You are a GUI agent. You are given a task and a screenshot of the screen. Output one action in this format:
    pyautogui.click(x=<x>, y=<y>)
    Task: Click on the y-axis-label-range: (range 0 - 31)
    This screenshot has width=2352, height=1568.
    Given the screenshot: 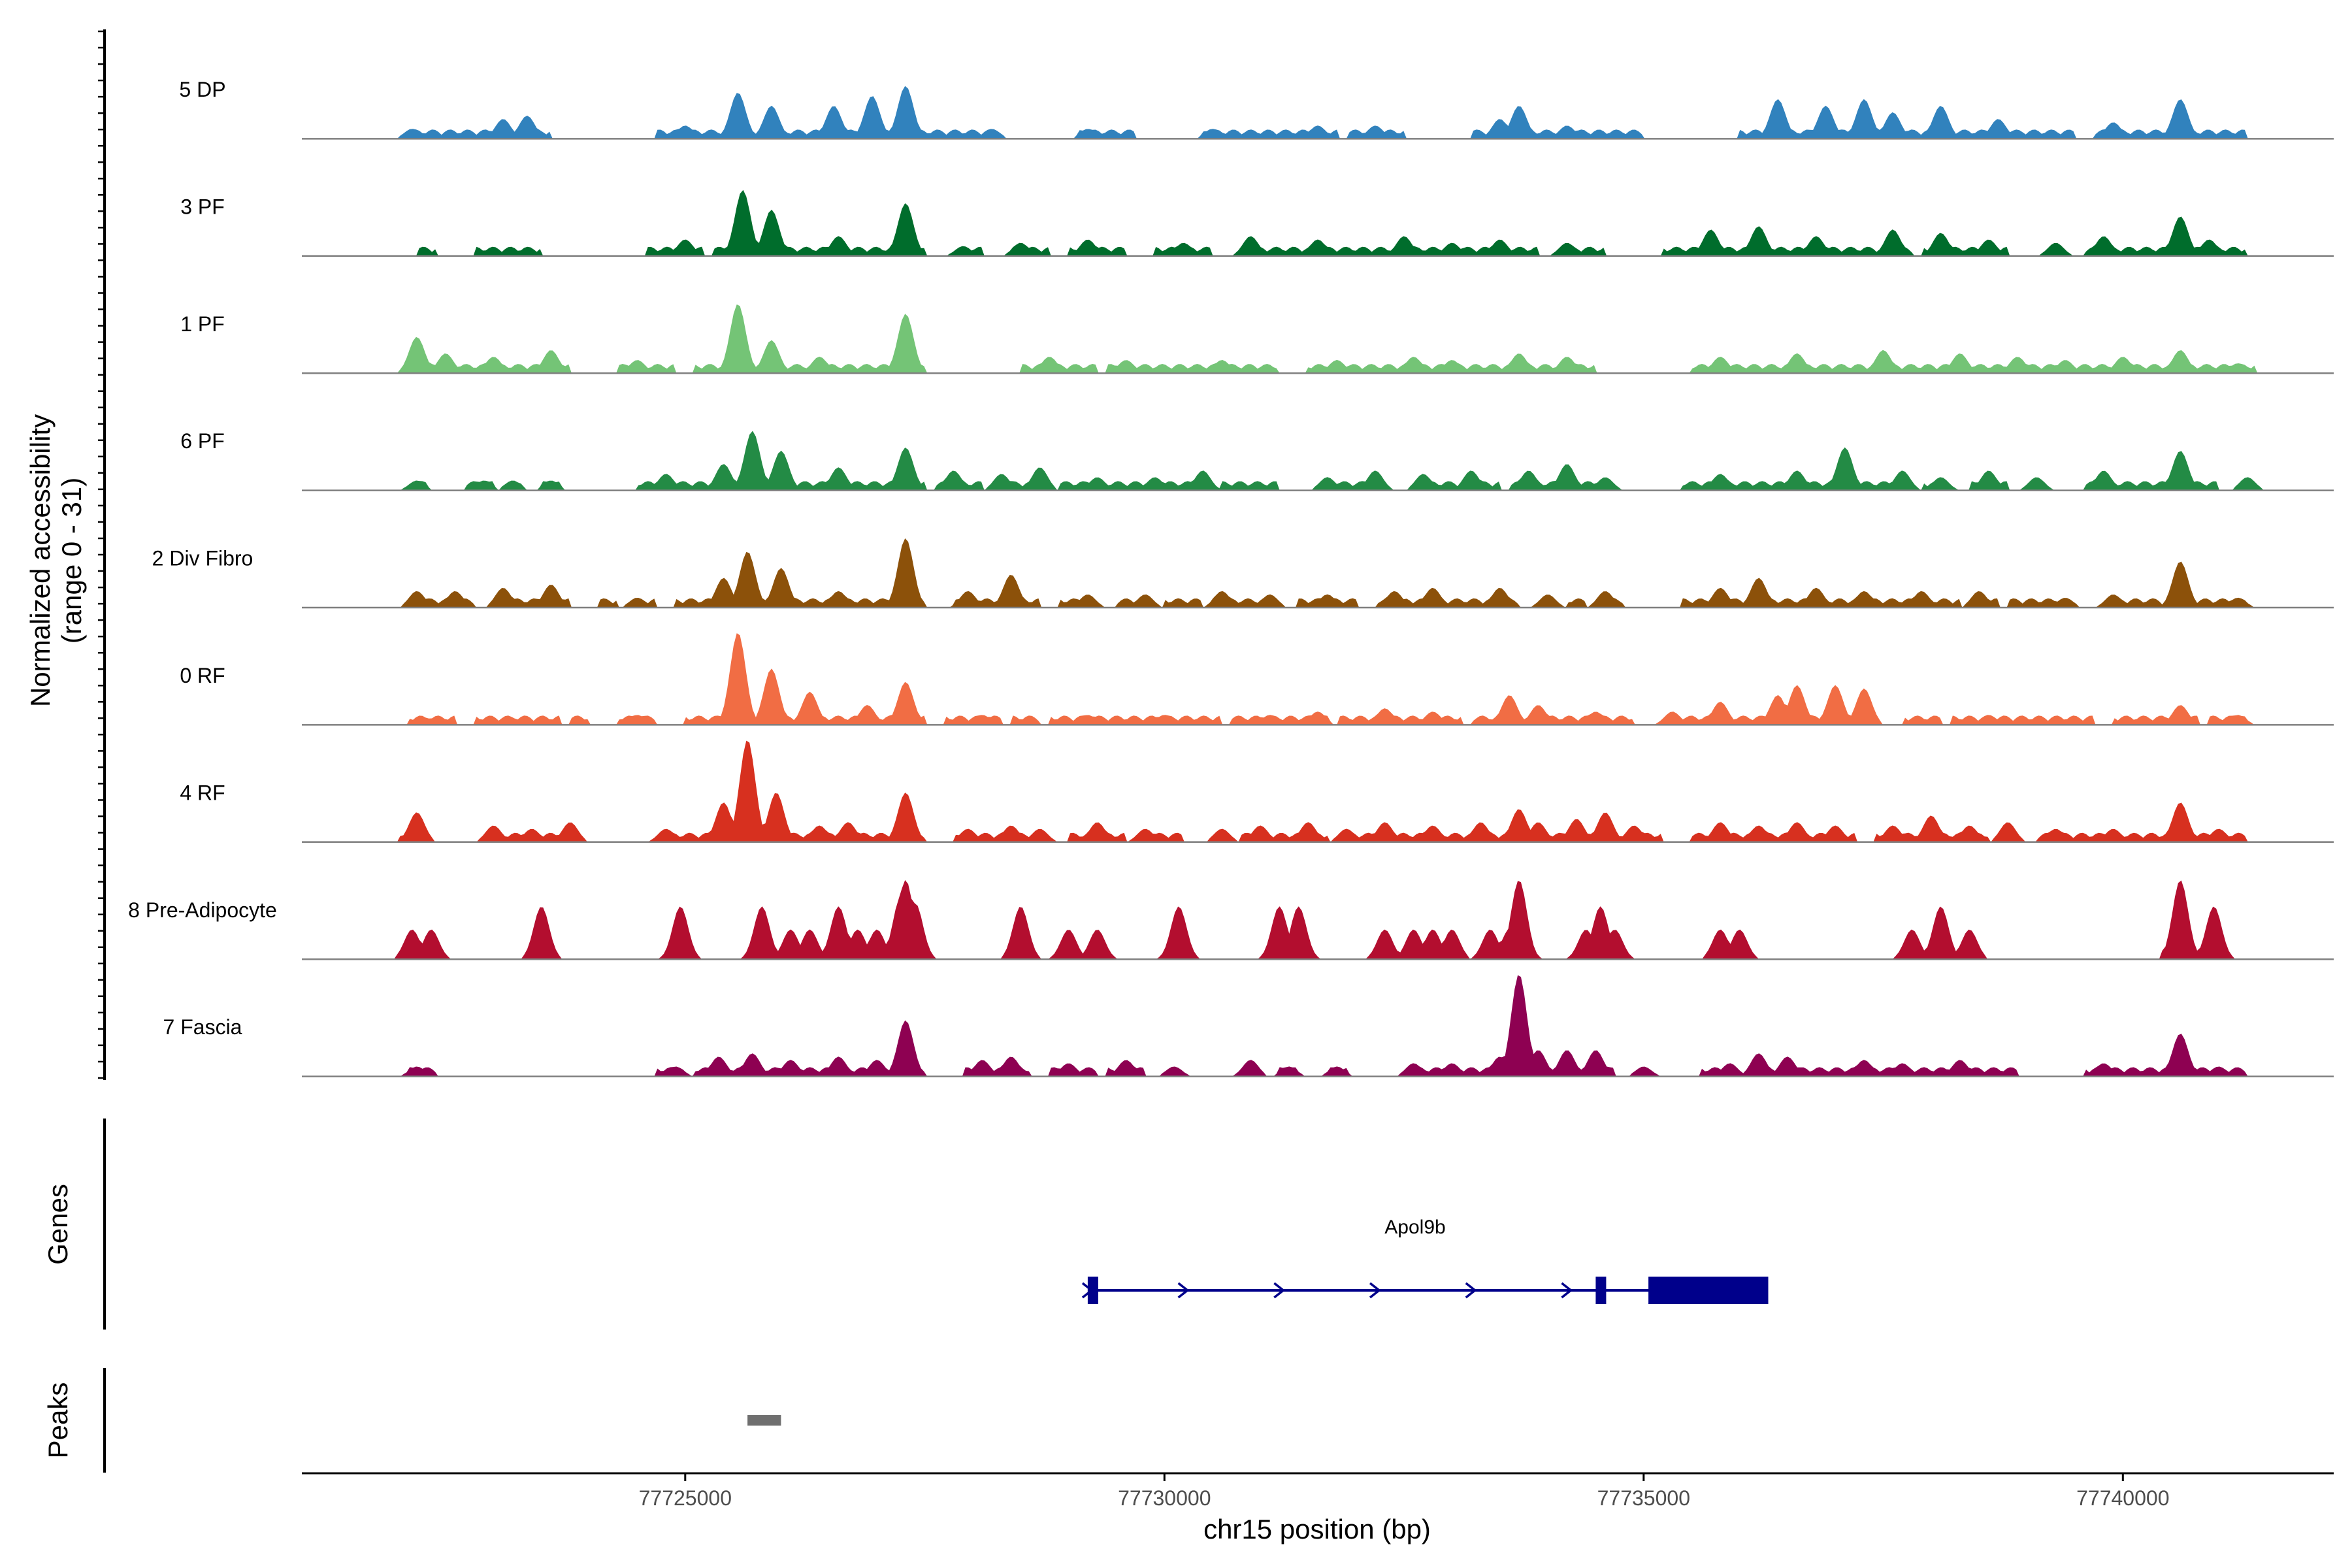 What is the action you would take?
    pyautogui.click(x=71, y=561)
    